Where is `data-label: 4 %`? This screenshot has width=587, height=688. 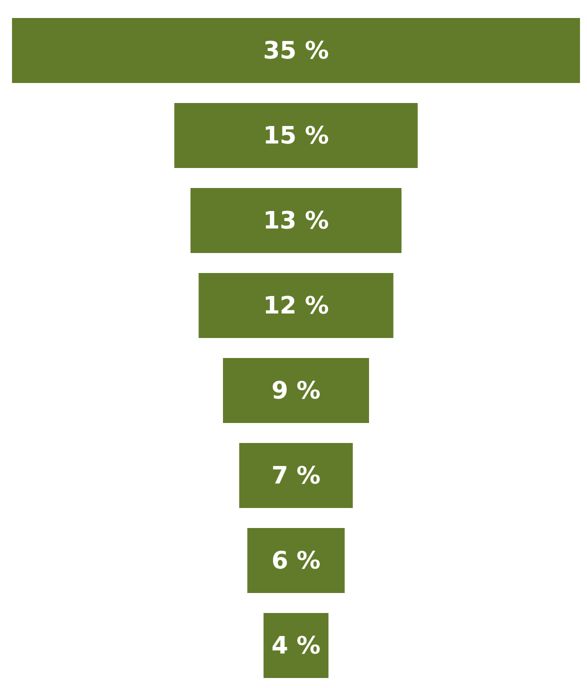 data-label: 4 % is located at coordinates (296, 646).